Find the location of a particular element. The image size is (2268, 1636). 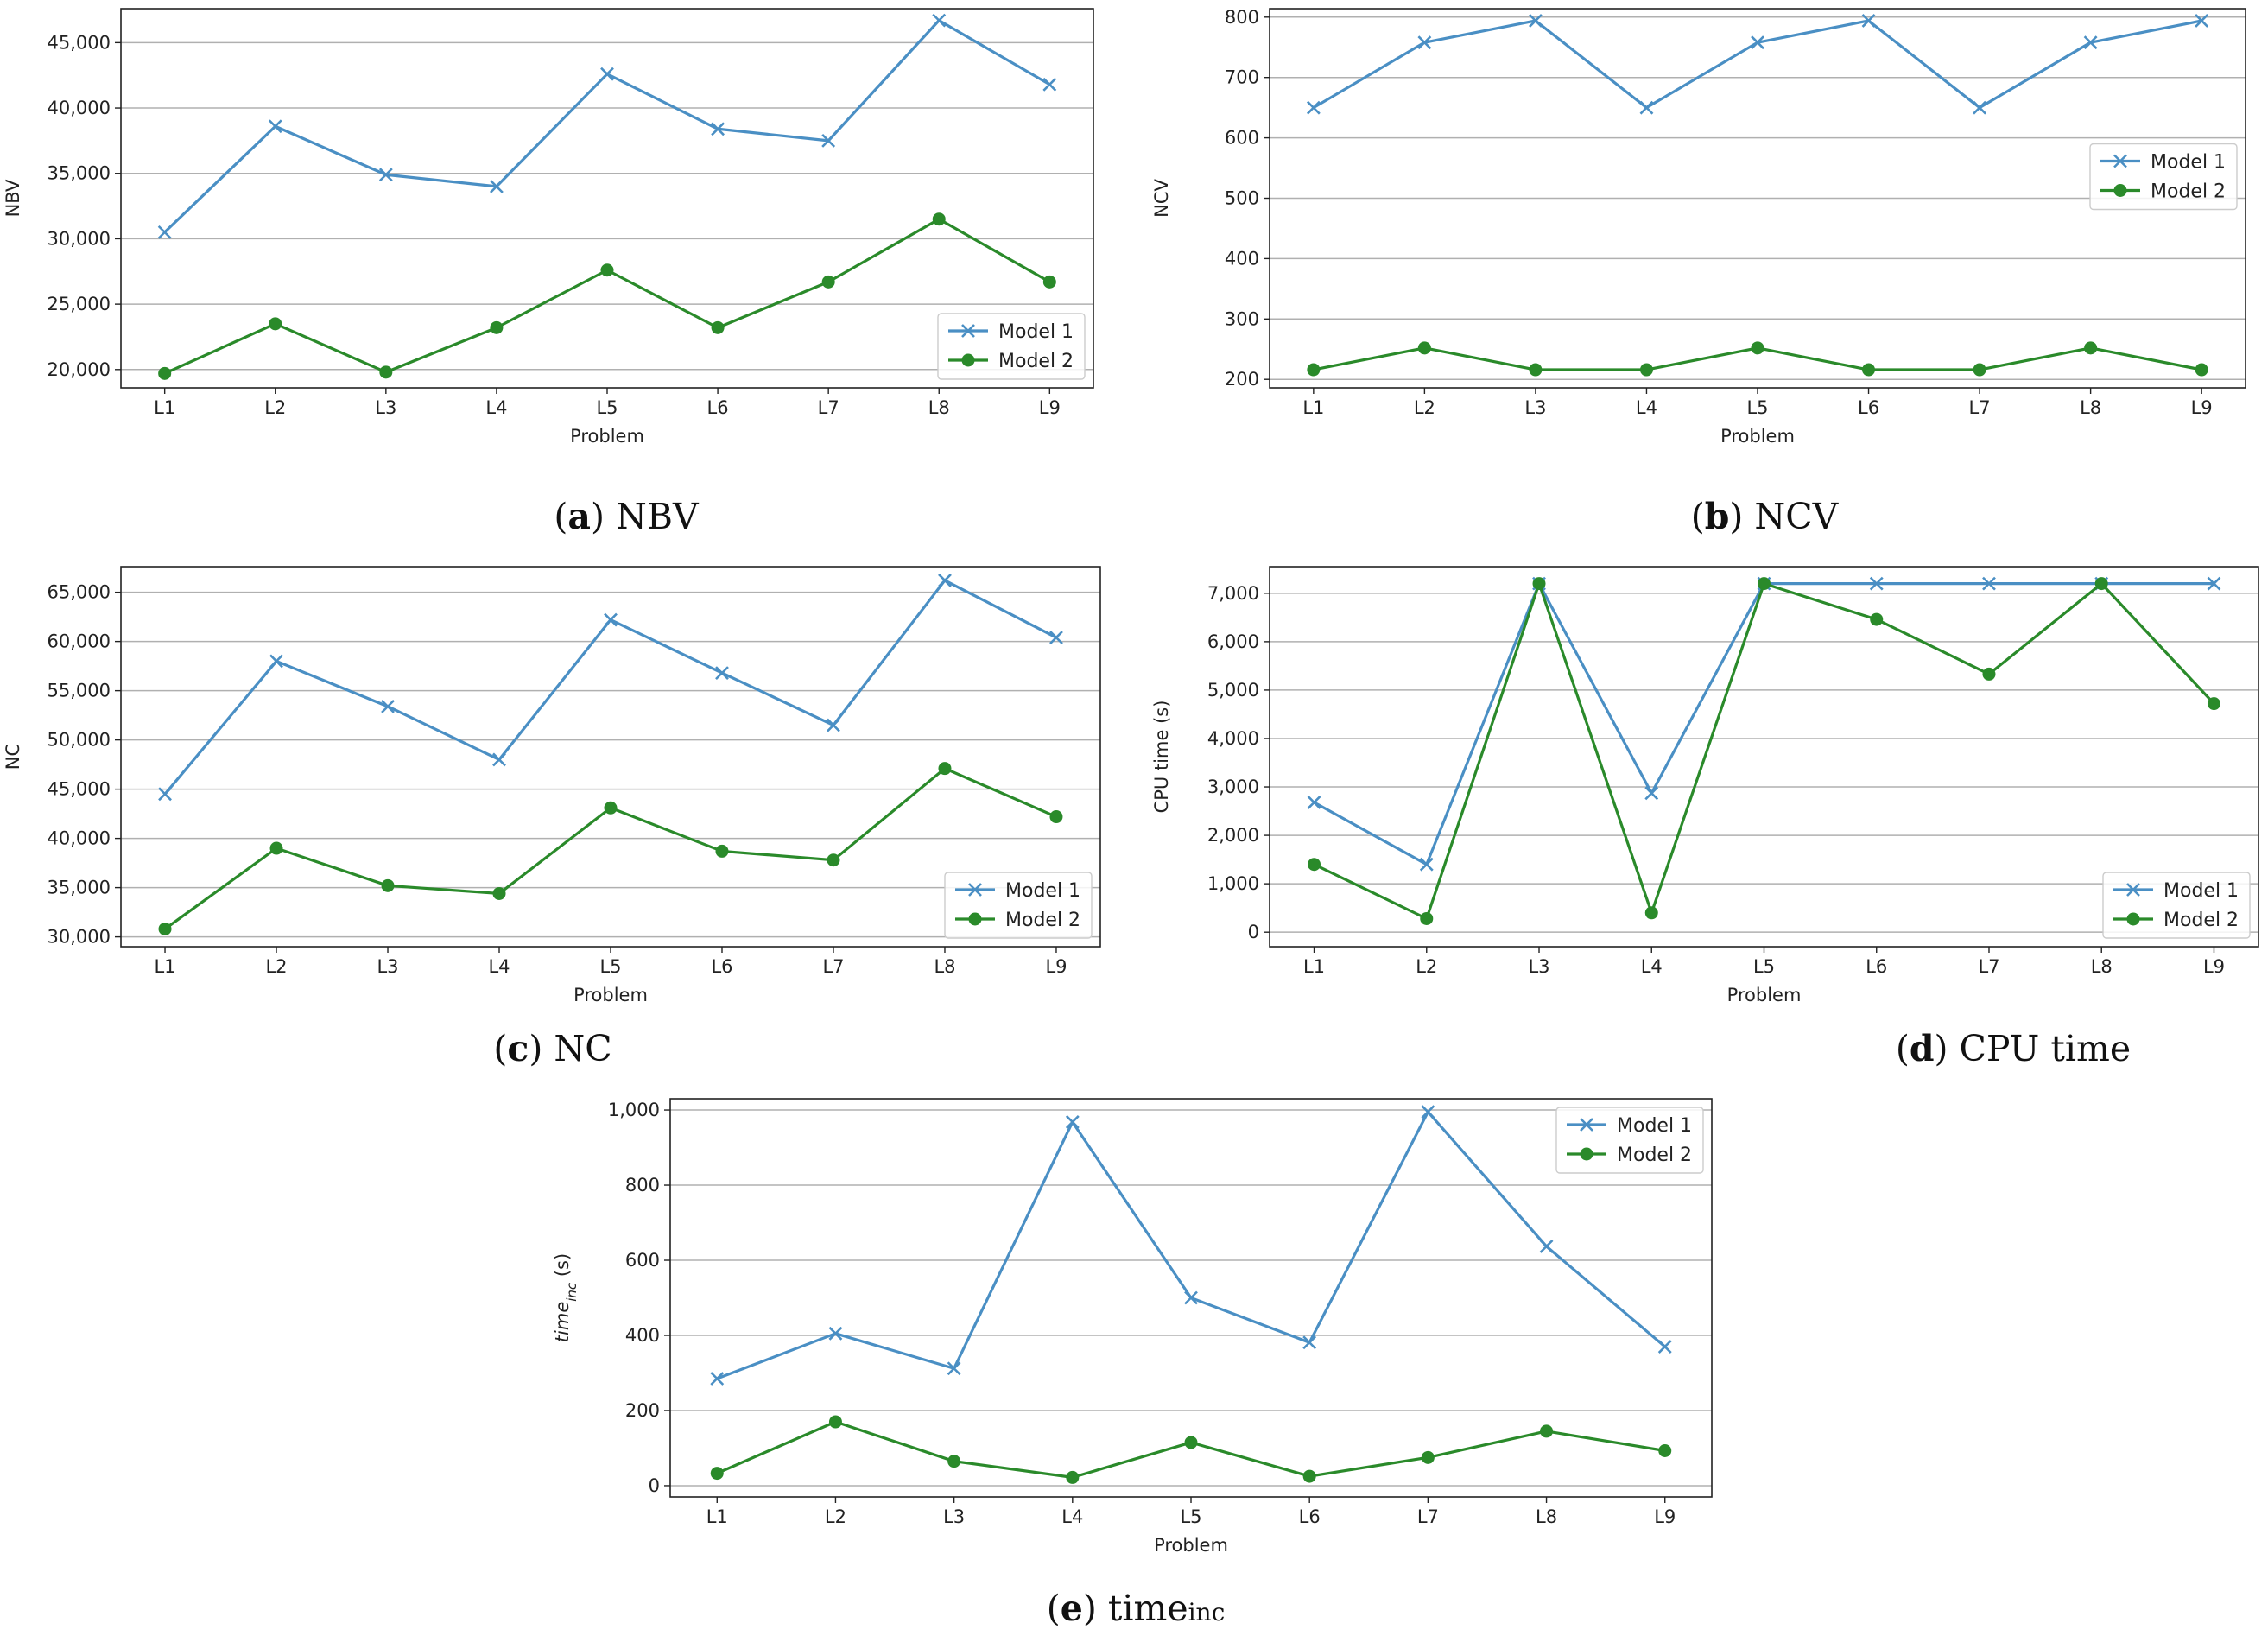

y-tick-label: 35,000 is located at coordinates (79, 888).